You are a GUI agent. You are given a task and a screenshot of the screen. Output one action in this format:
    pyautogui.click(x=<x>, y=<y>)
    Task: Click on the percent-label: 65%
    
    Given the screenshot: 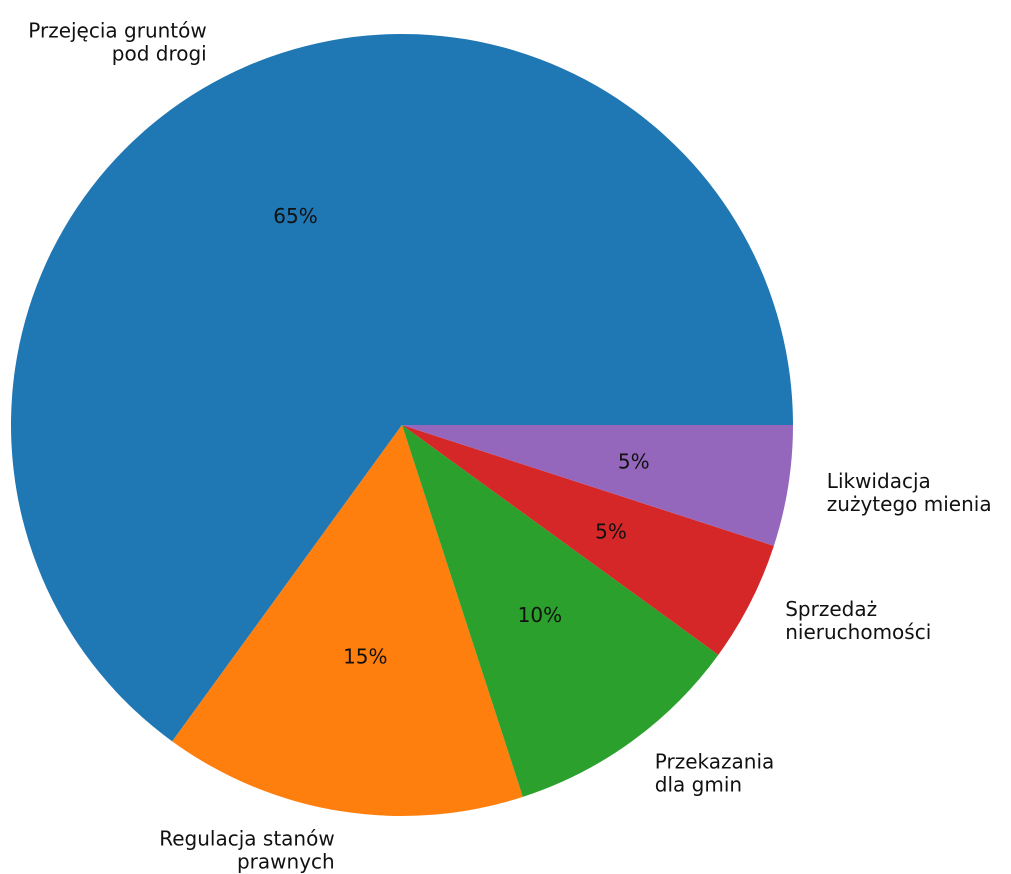 What is the action you would take?
    pyautogui.click(x=295, y=216)
    